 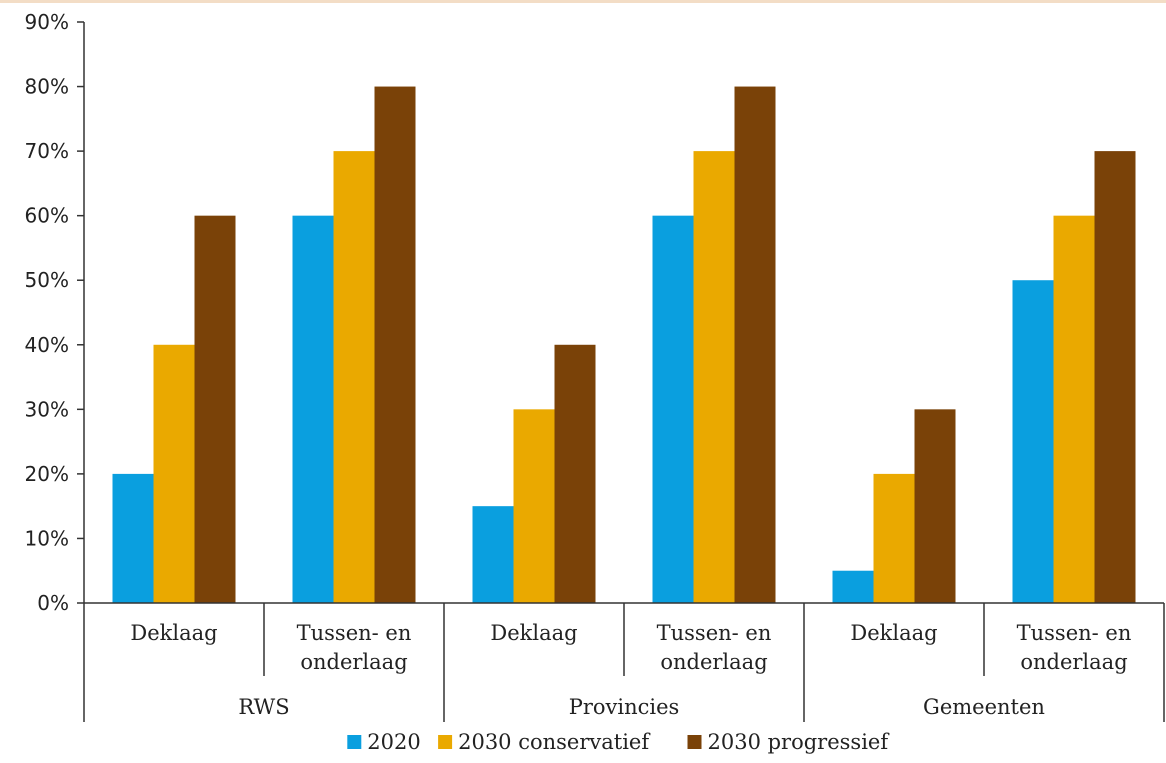 I want to click on group-label: RWS, so click(x=263, y=707).